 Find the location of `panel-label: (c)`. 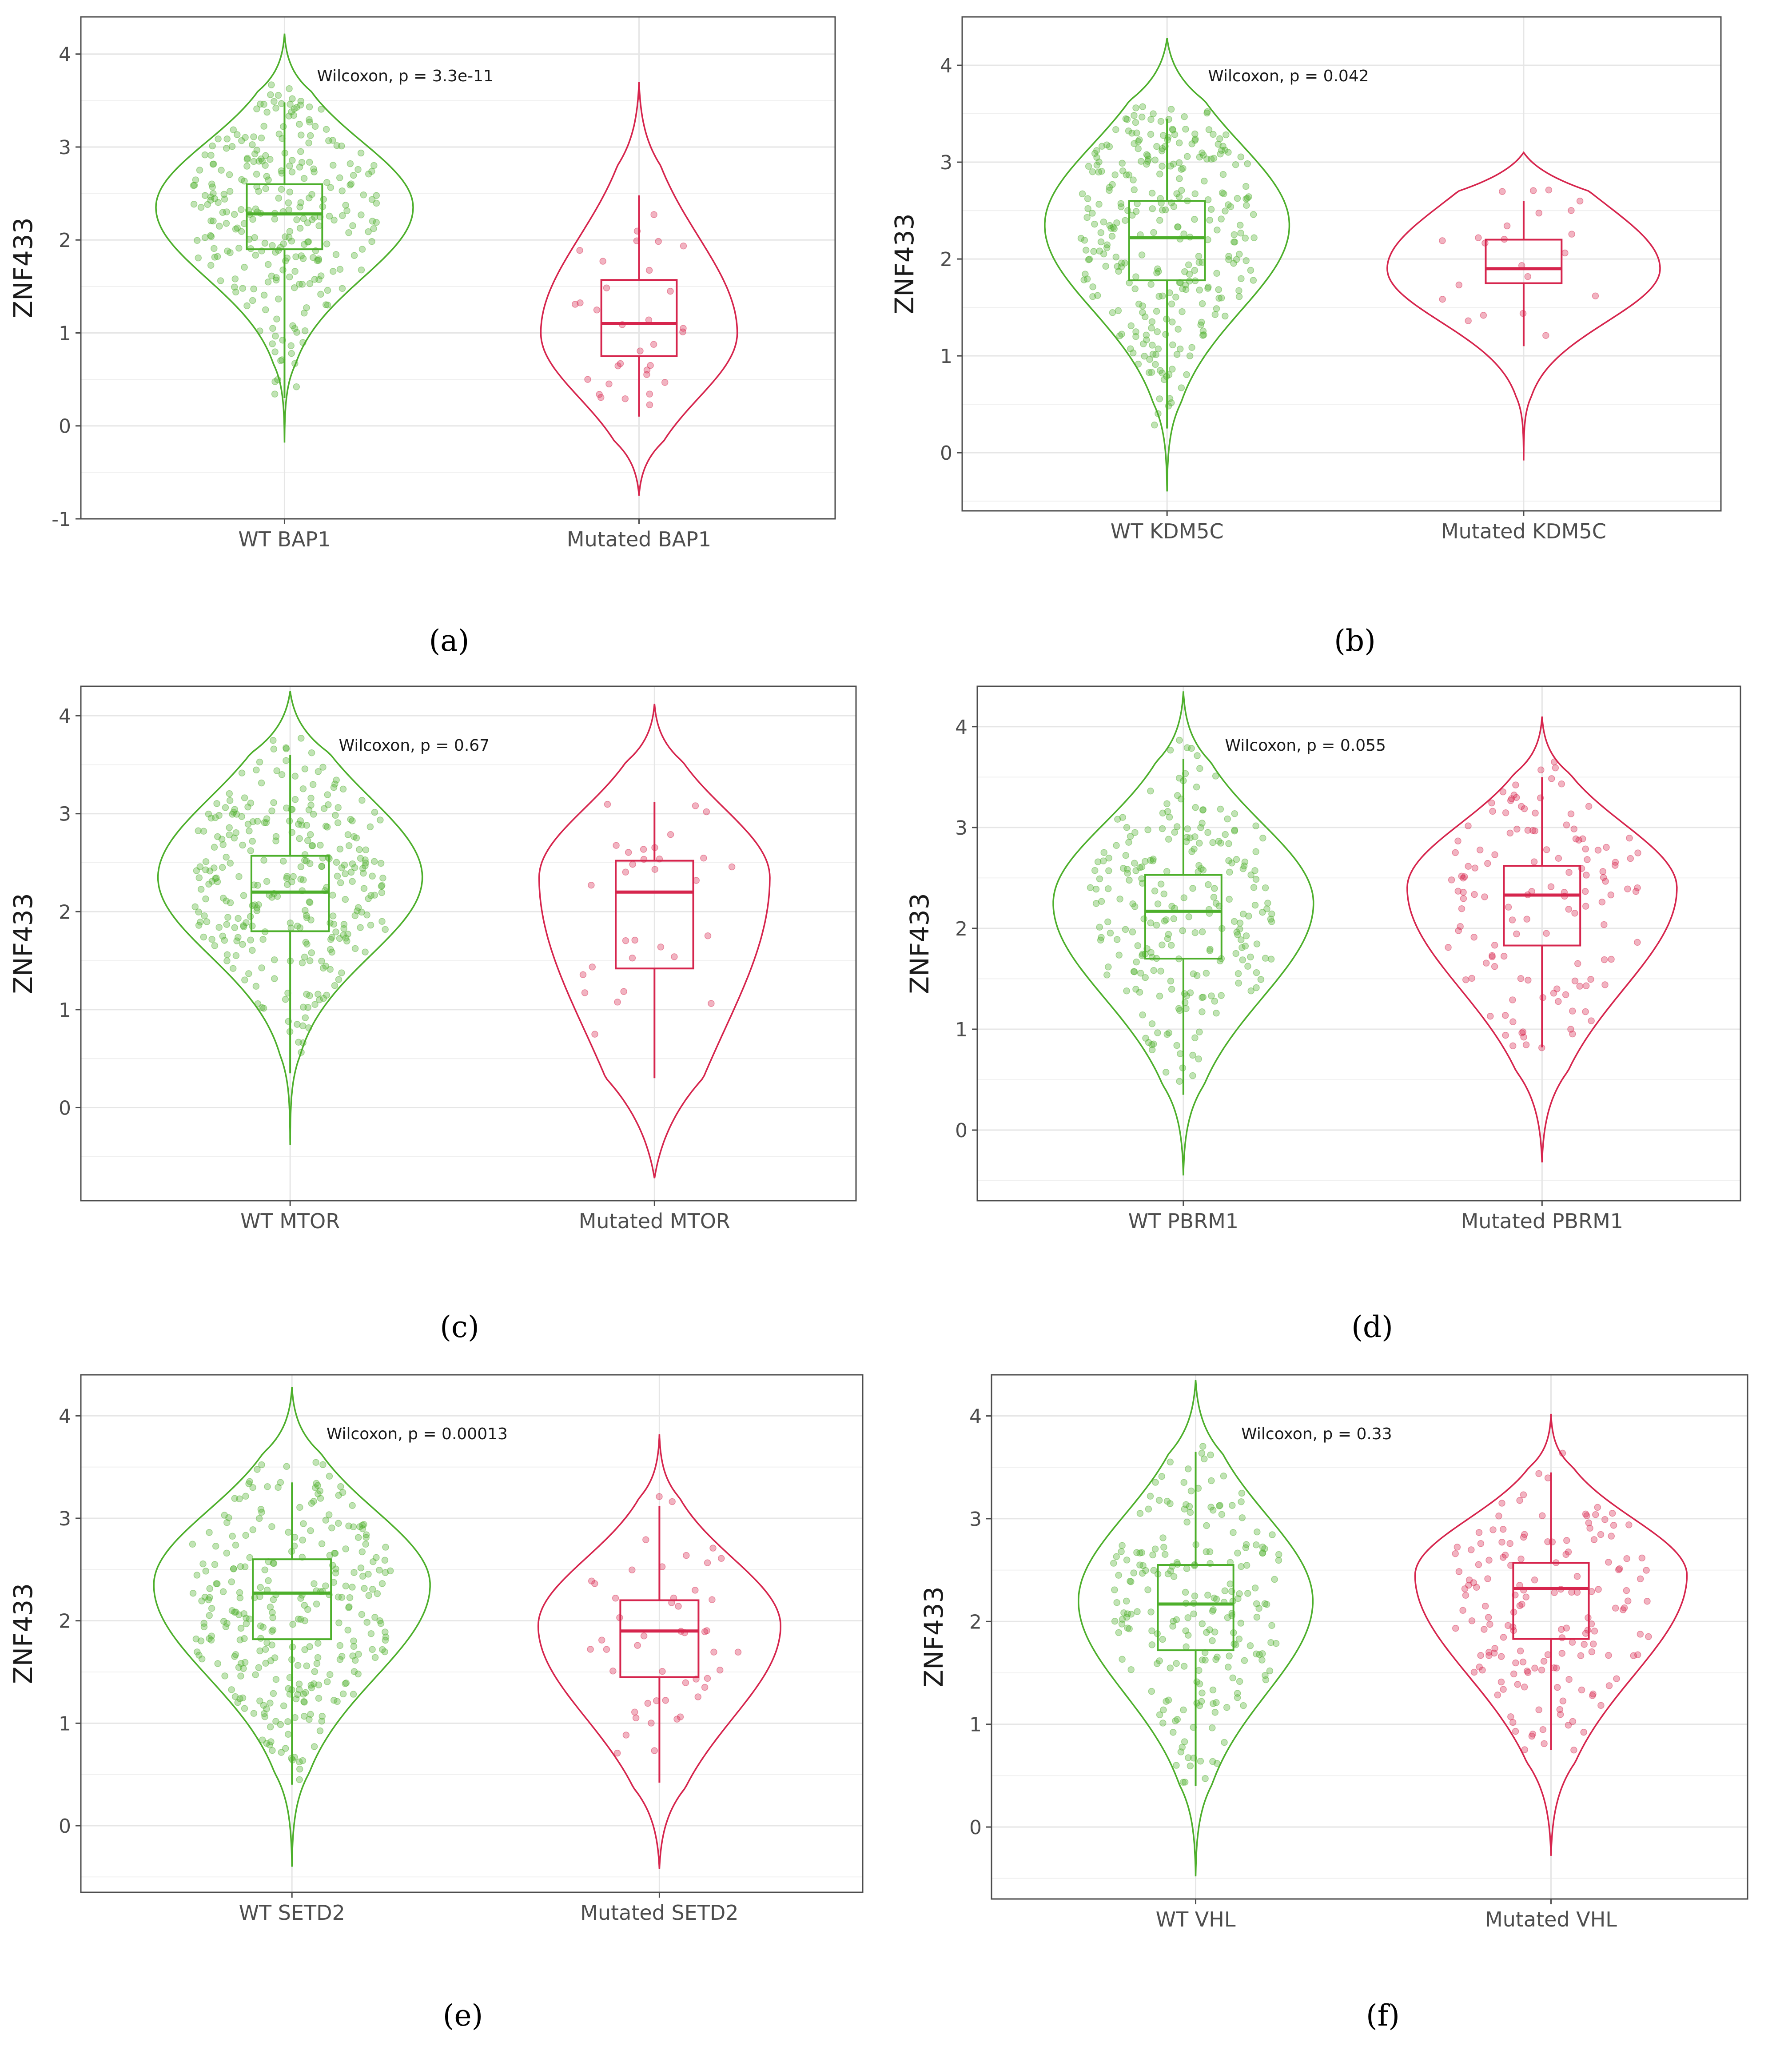

panel-label: (c) is located at coordinates (459, 1327).